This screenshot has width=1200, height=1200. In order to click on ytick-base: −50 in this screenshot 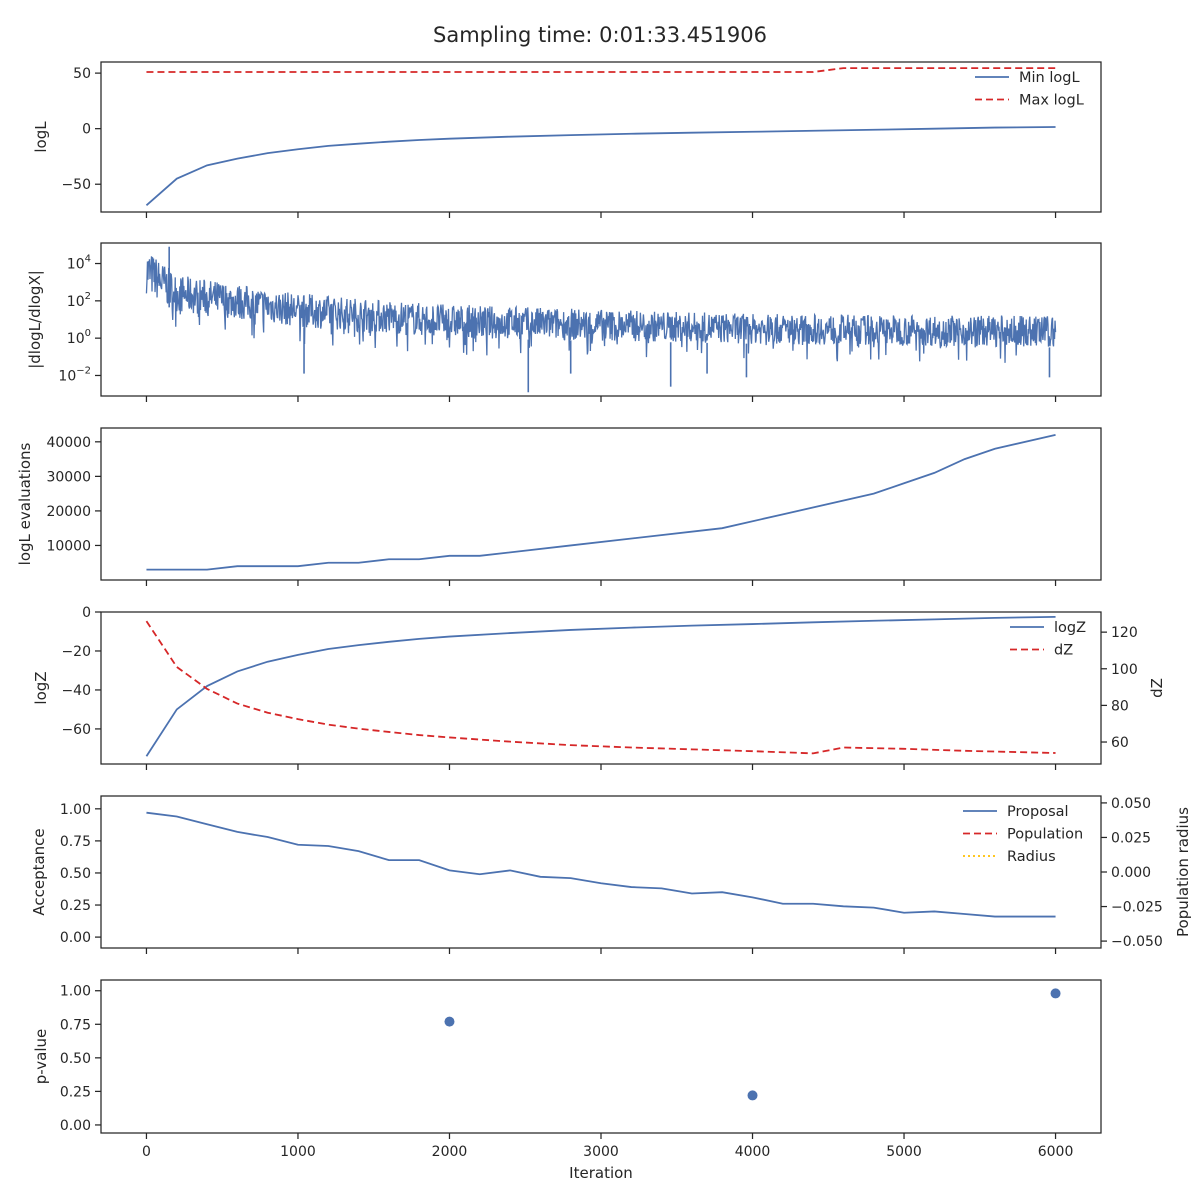, I will do `click(76, 185)`.